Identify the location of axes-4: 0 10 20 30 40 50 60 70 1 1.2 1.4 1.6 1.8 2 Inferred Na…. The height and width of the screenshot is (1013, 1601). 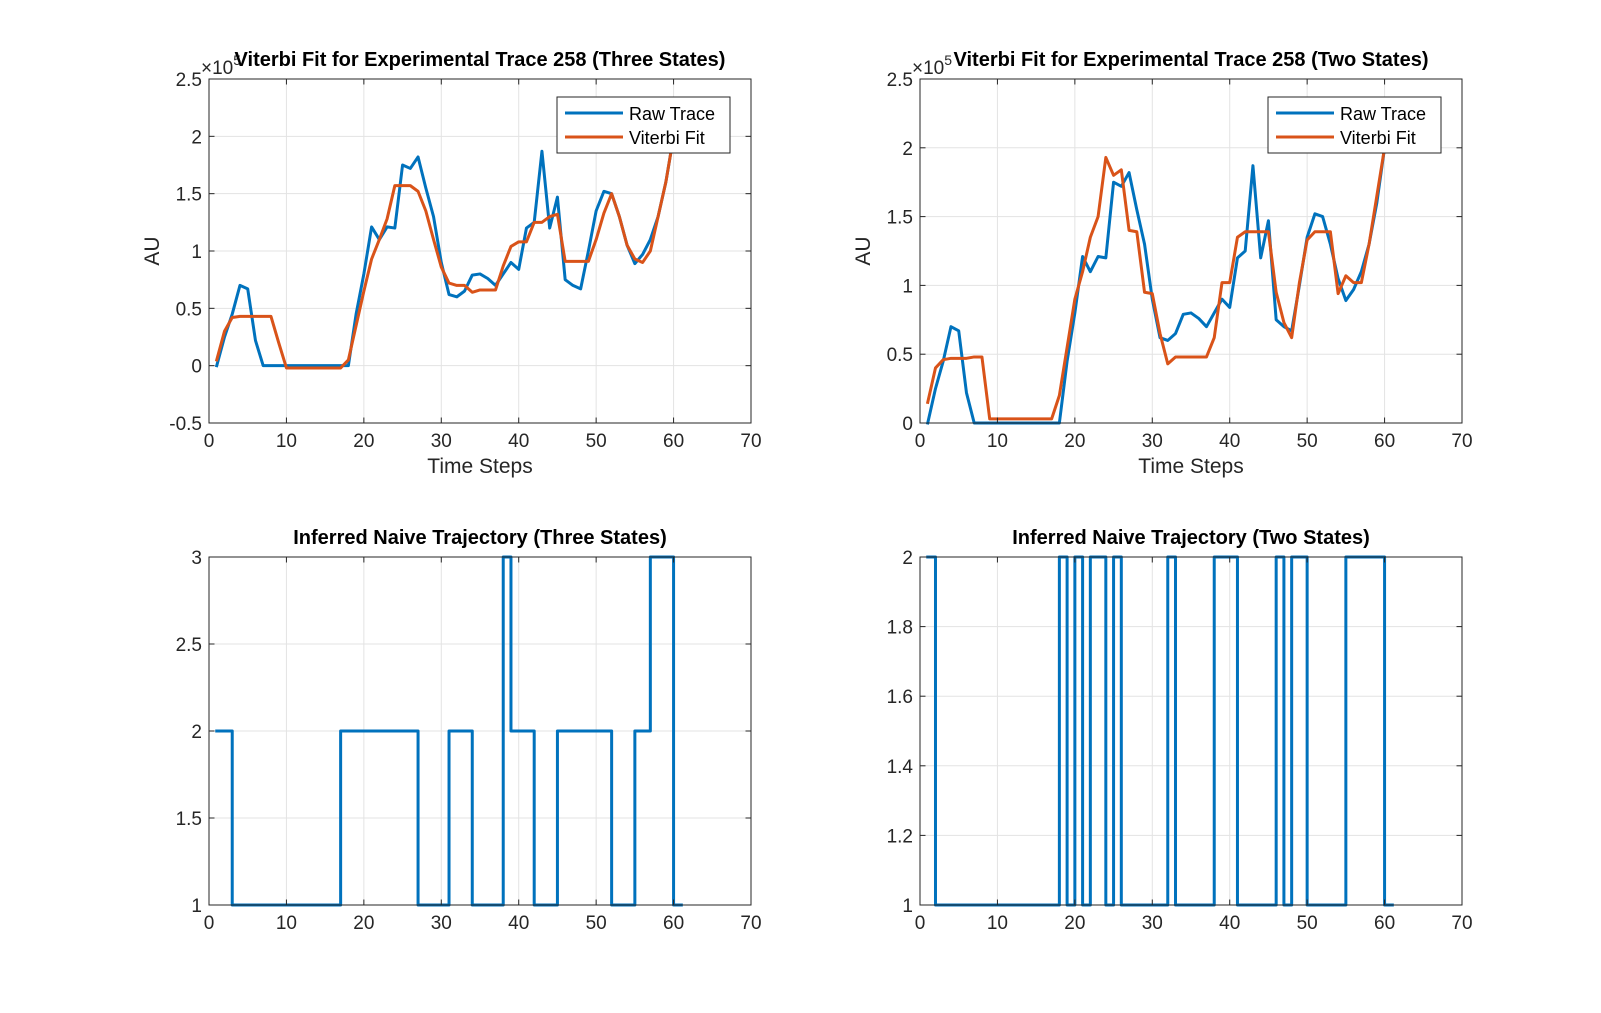
(1180, 730).